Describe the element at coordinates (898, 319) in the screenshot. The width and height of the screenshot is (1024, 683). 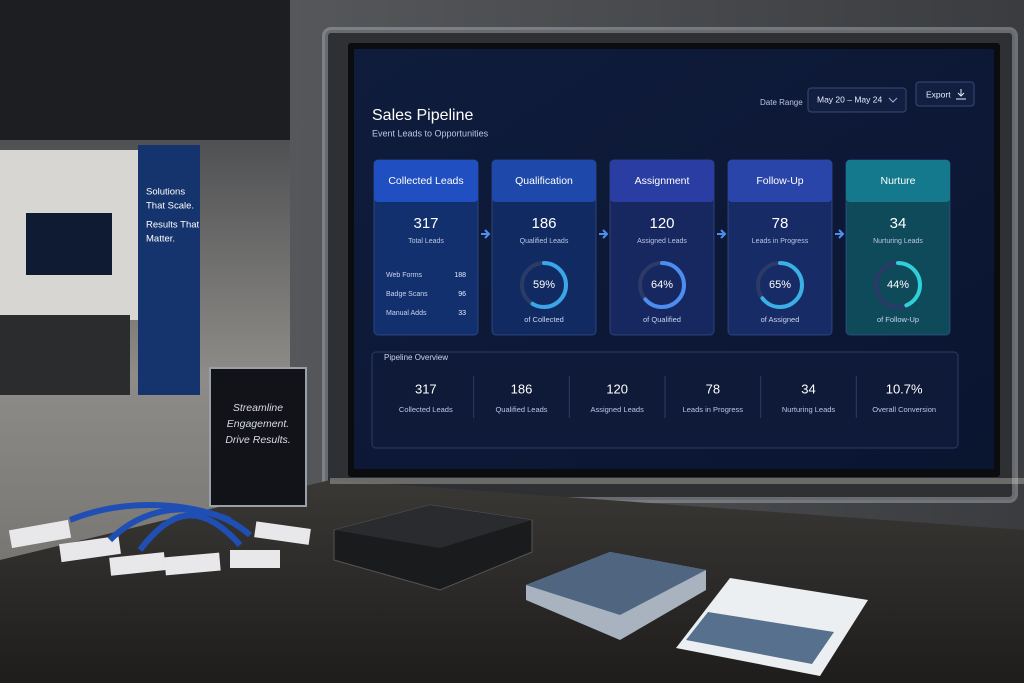
I see `ring-caption: of Follow-Up` at that location.